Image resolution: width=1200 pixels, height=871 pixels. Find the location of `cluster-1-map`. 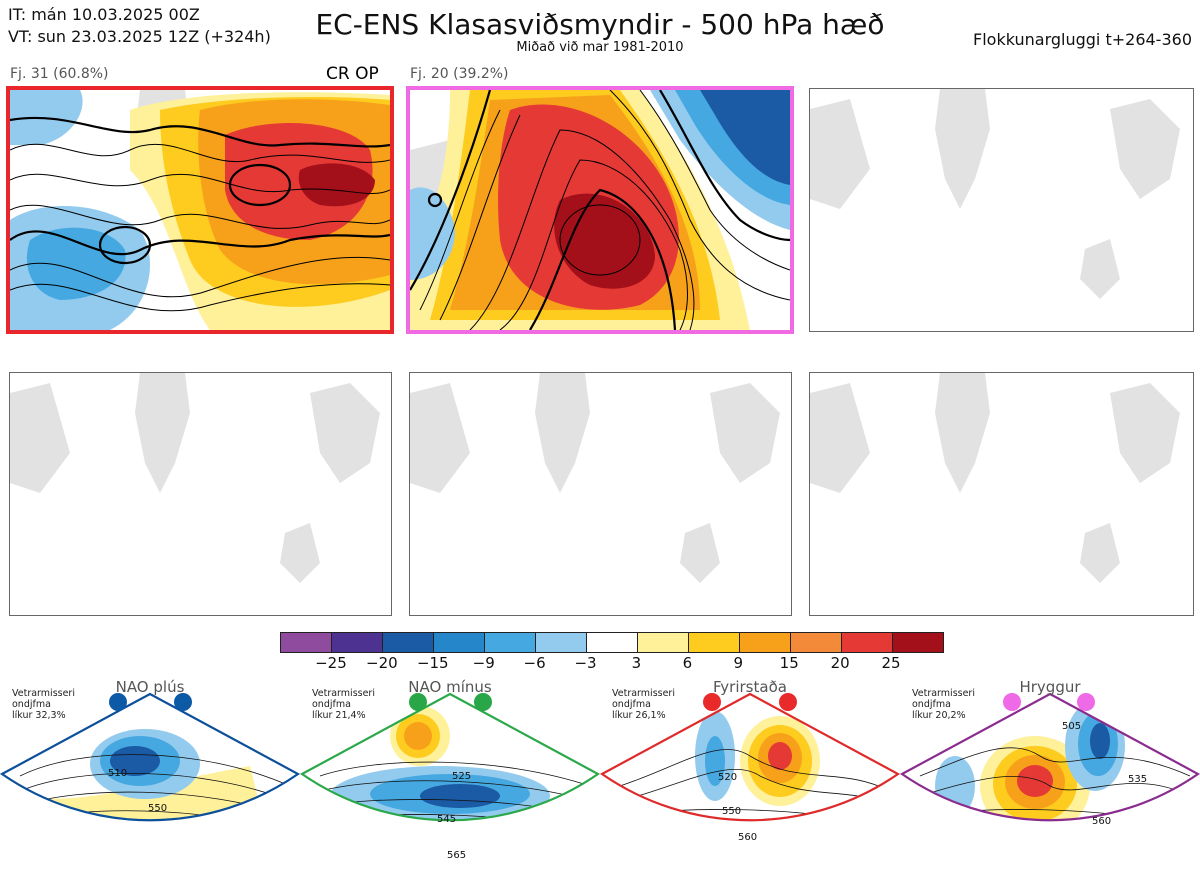

cluster-1-map is located at coordinates (200, 210).